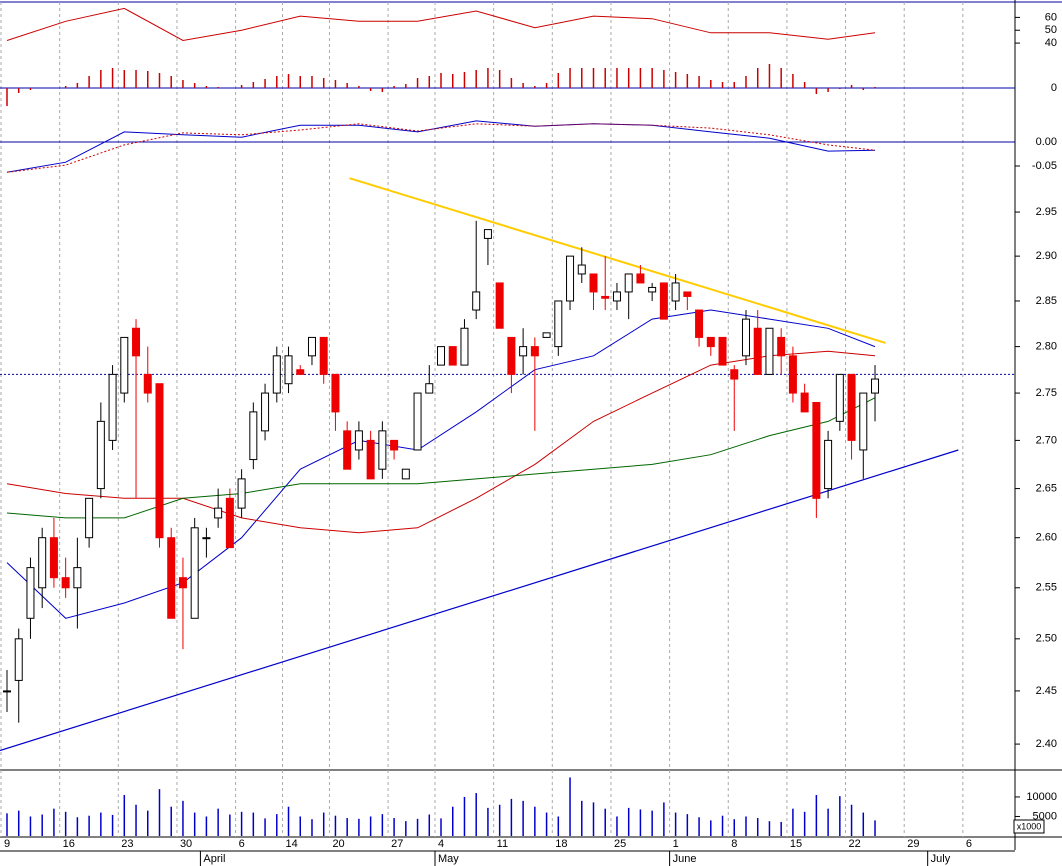  I want to click on volume-unit-box, so click(1029, 826).